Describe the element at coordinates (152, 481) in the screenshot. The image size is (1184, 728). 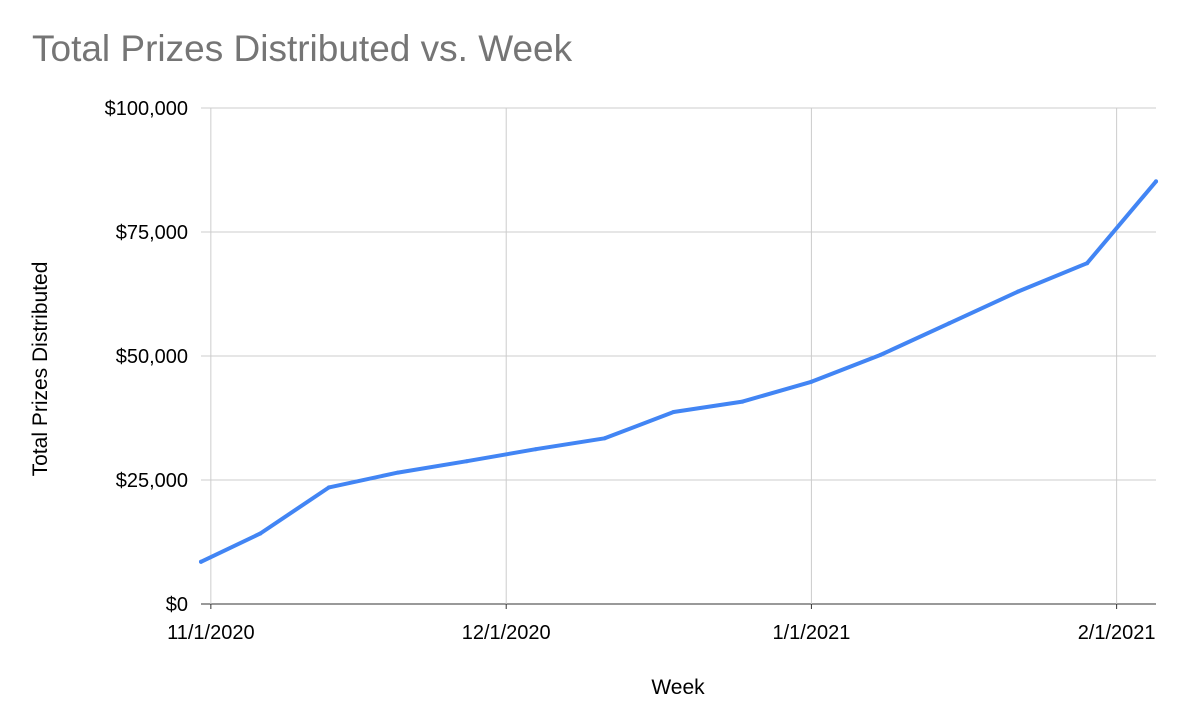
I see `y-tick-label: $25,000` at that location.